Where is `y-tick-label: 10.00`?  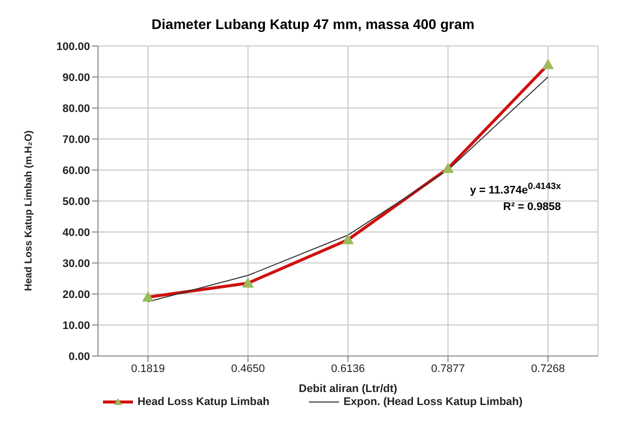
y-tick-label: 10.00 is located at coordinates (76, 326).